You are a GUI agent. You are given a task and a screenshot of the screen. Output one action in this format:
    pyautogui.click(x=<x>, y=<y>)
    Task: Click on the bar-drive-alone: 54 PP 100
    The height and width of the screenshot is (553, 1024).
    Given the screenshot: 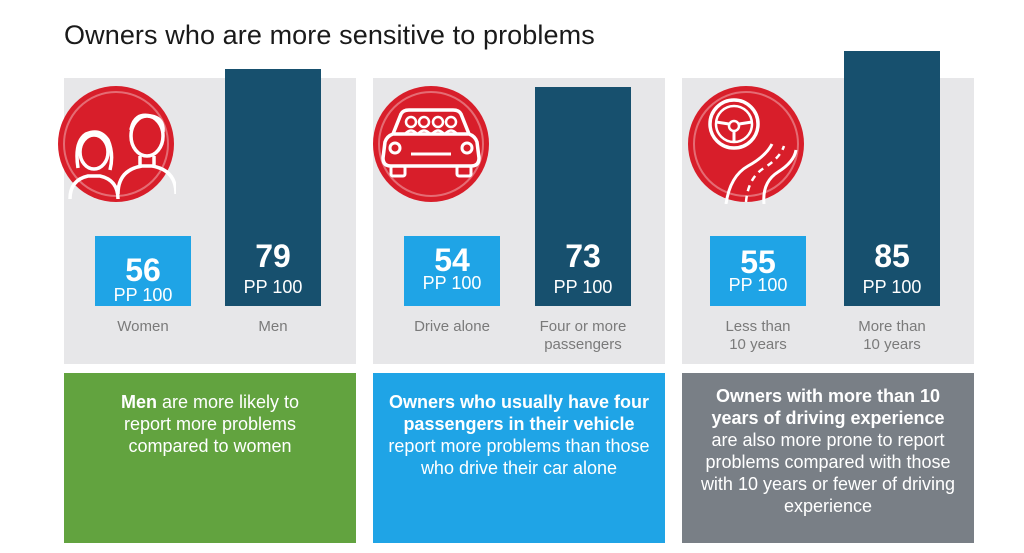 What is the action you would take?
    pyautogui.click(x=452, y=271)
    